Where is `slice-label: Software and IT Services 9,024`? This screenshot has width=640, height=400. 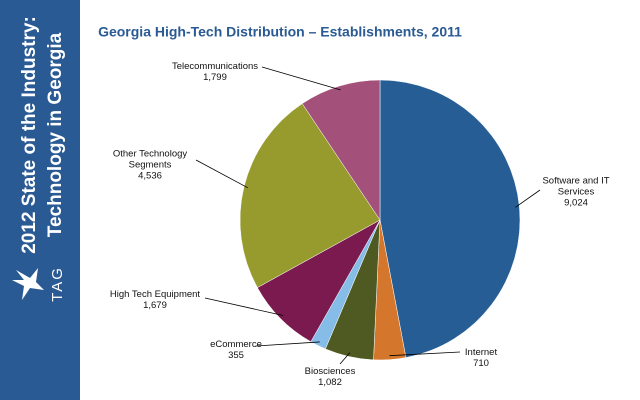
slice-label: Software and IT Services 9,024 is located at coordinates (576, 192).